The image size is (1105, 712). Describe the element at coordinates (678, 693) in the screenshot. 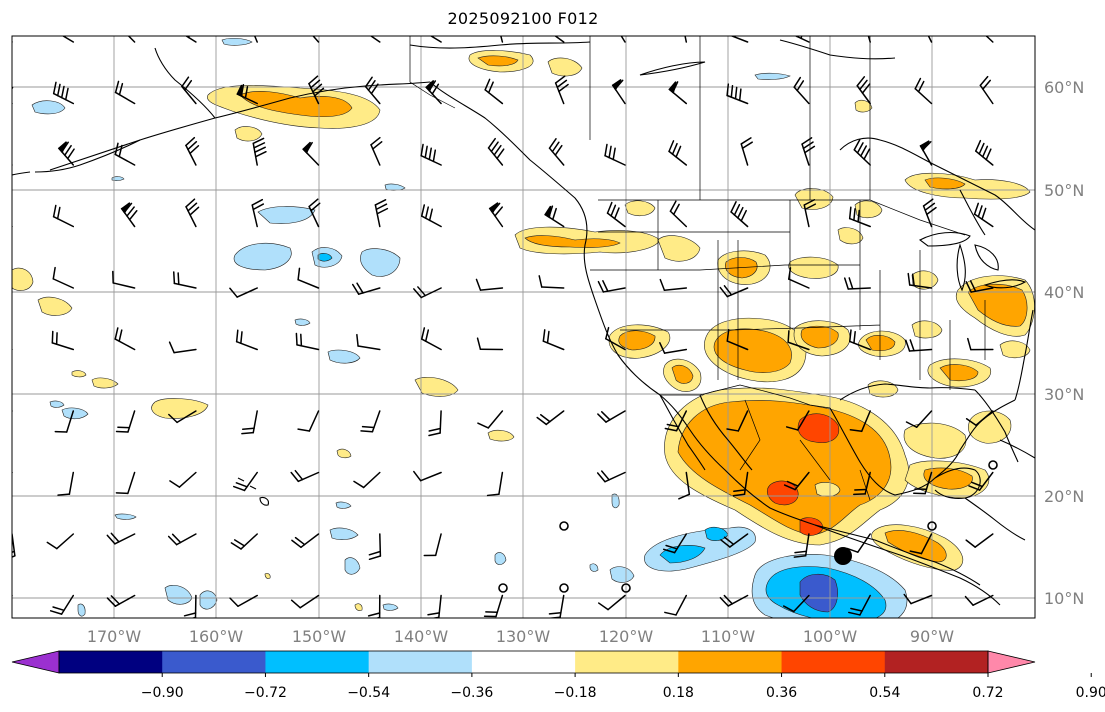

I see `colorbar-label: 0.18` at that location.